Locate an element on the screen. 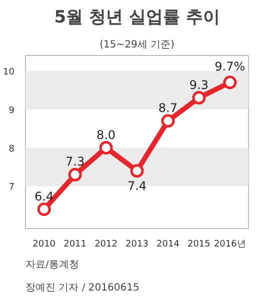  x-tick-label: 2010 is located at coordinates (44, 245).